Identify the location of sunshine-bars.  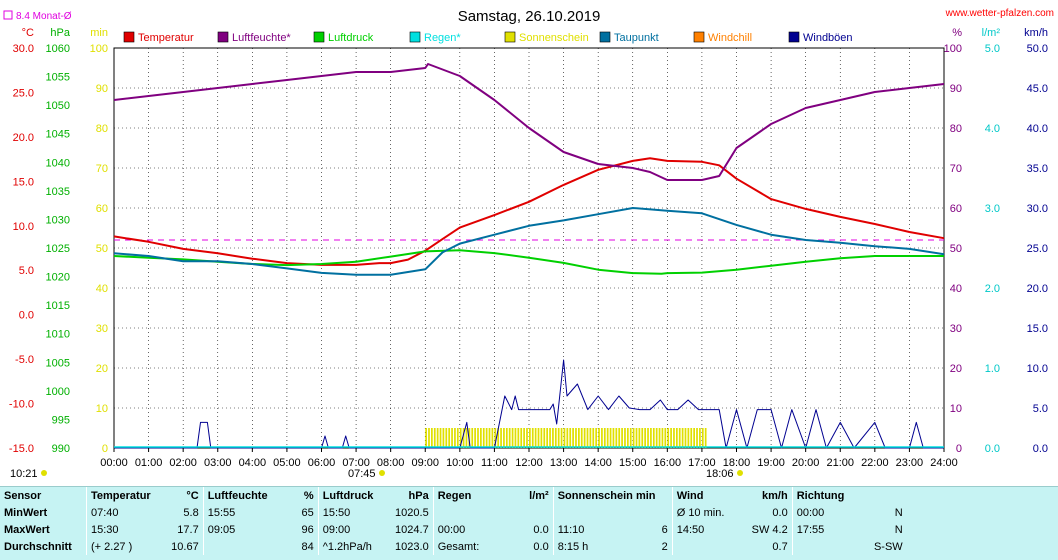
(566, 438).